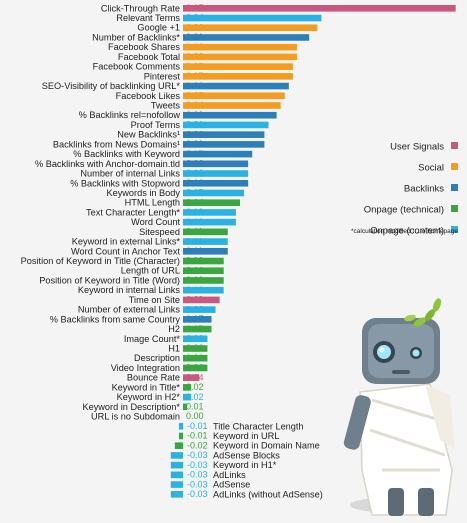  What do you see at coordinates (211, 202) in the screenshot?
I see `bar-html-length` at bounding box center [211, 202].